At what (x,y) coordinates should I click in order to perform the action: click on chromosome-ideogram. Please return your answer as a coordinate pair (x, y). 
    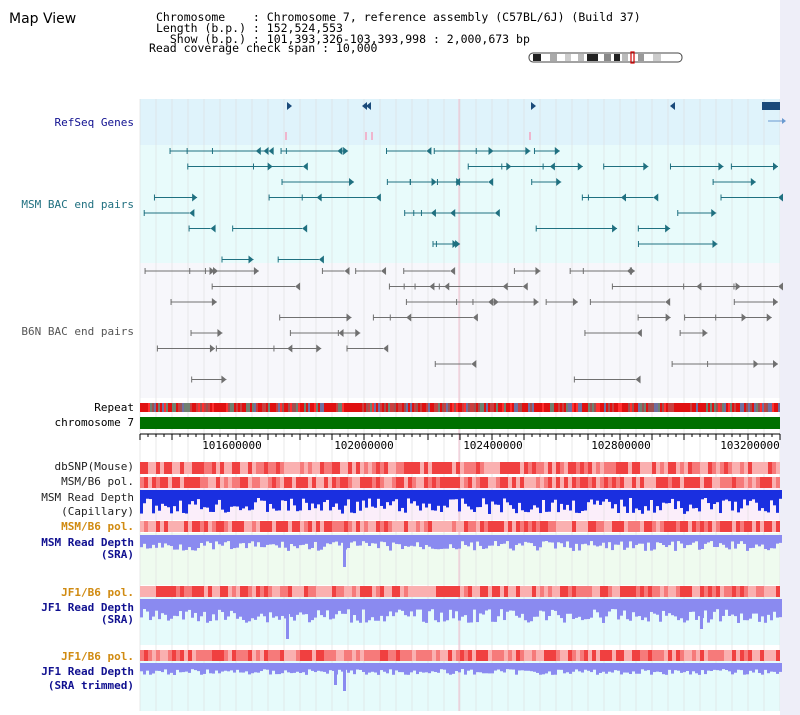
    Looking at the image, I should click on (605, 57).